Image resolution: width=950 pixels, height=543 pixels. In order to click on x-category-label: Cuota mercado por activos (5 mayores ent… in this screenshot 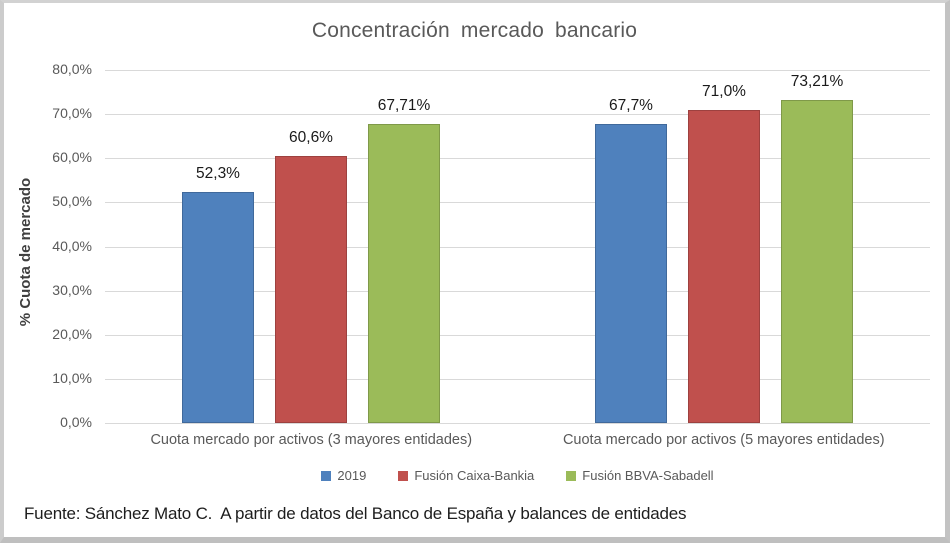, I will do `click(723, 440)`.